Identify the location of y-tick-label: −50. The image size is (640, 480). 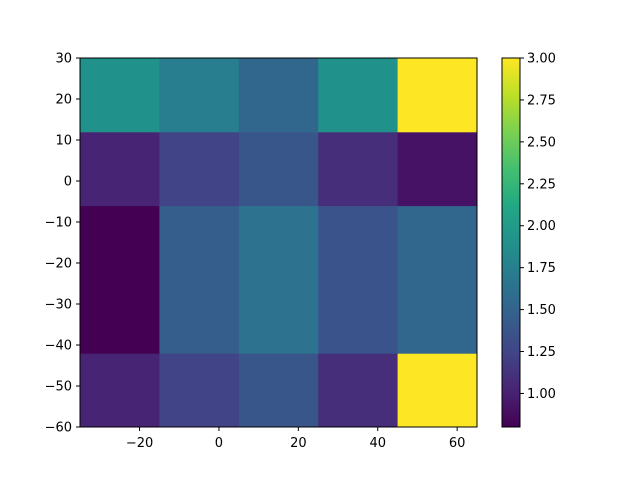
(58, 387).